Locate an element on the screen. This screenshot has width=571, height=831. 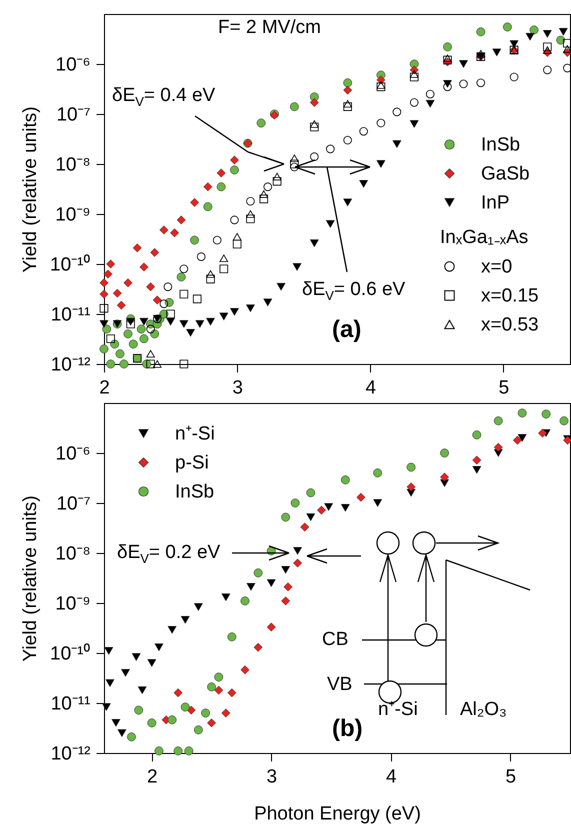
annotation: δE$_{V}$= 0.6 eV is located at coordinates (354, 291).